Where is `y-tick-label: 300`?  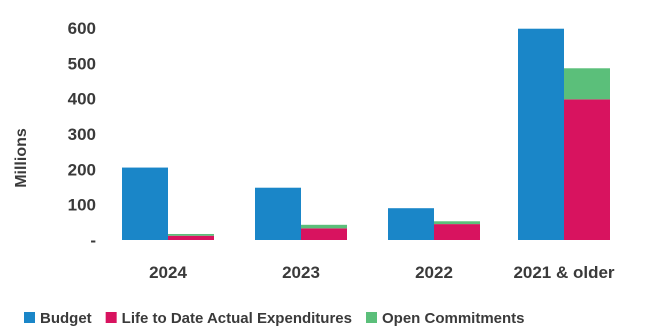
y-tick-label: 300 is located at coordinates (82, 134).